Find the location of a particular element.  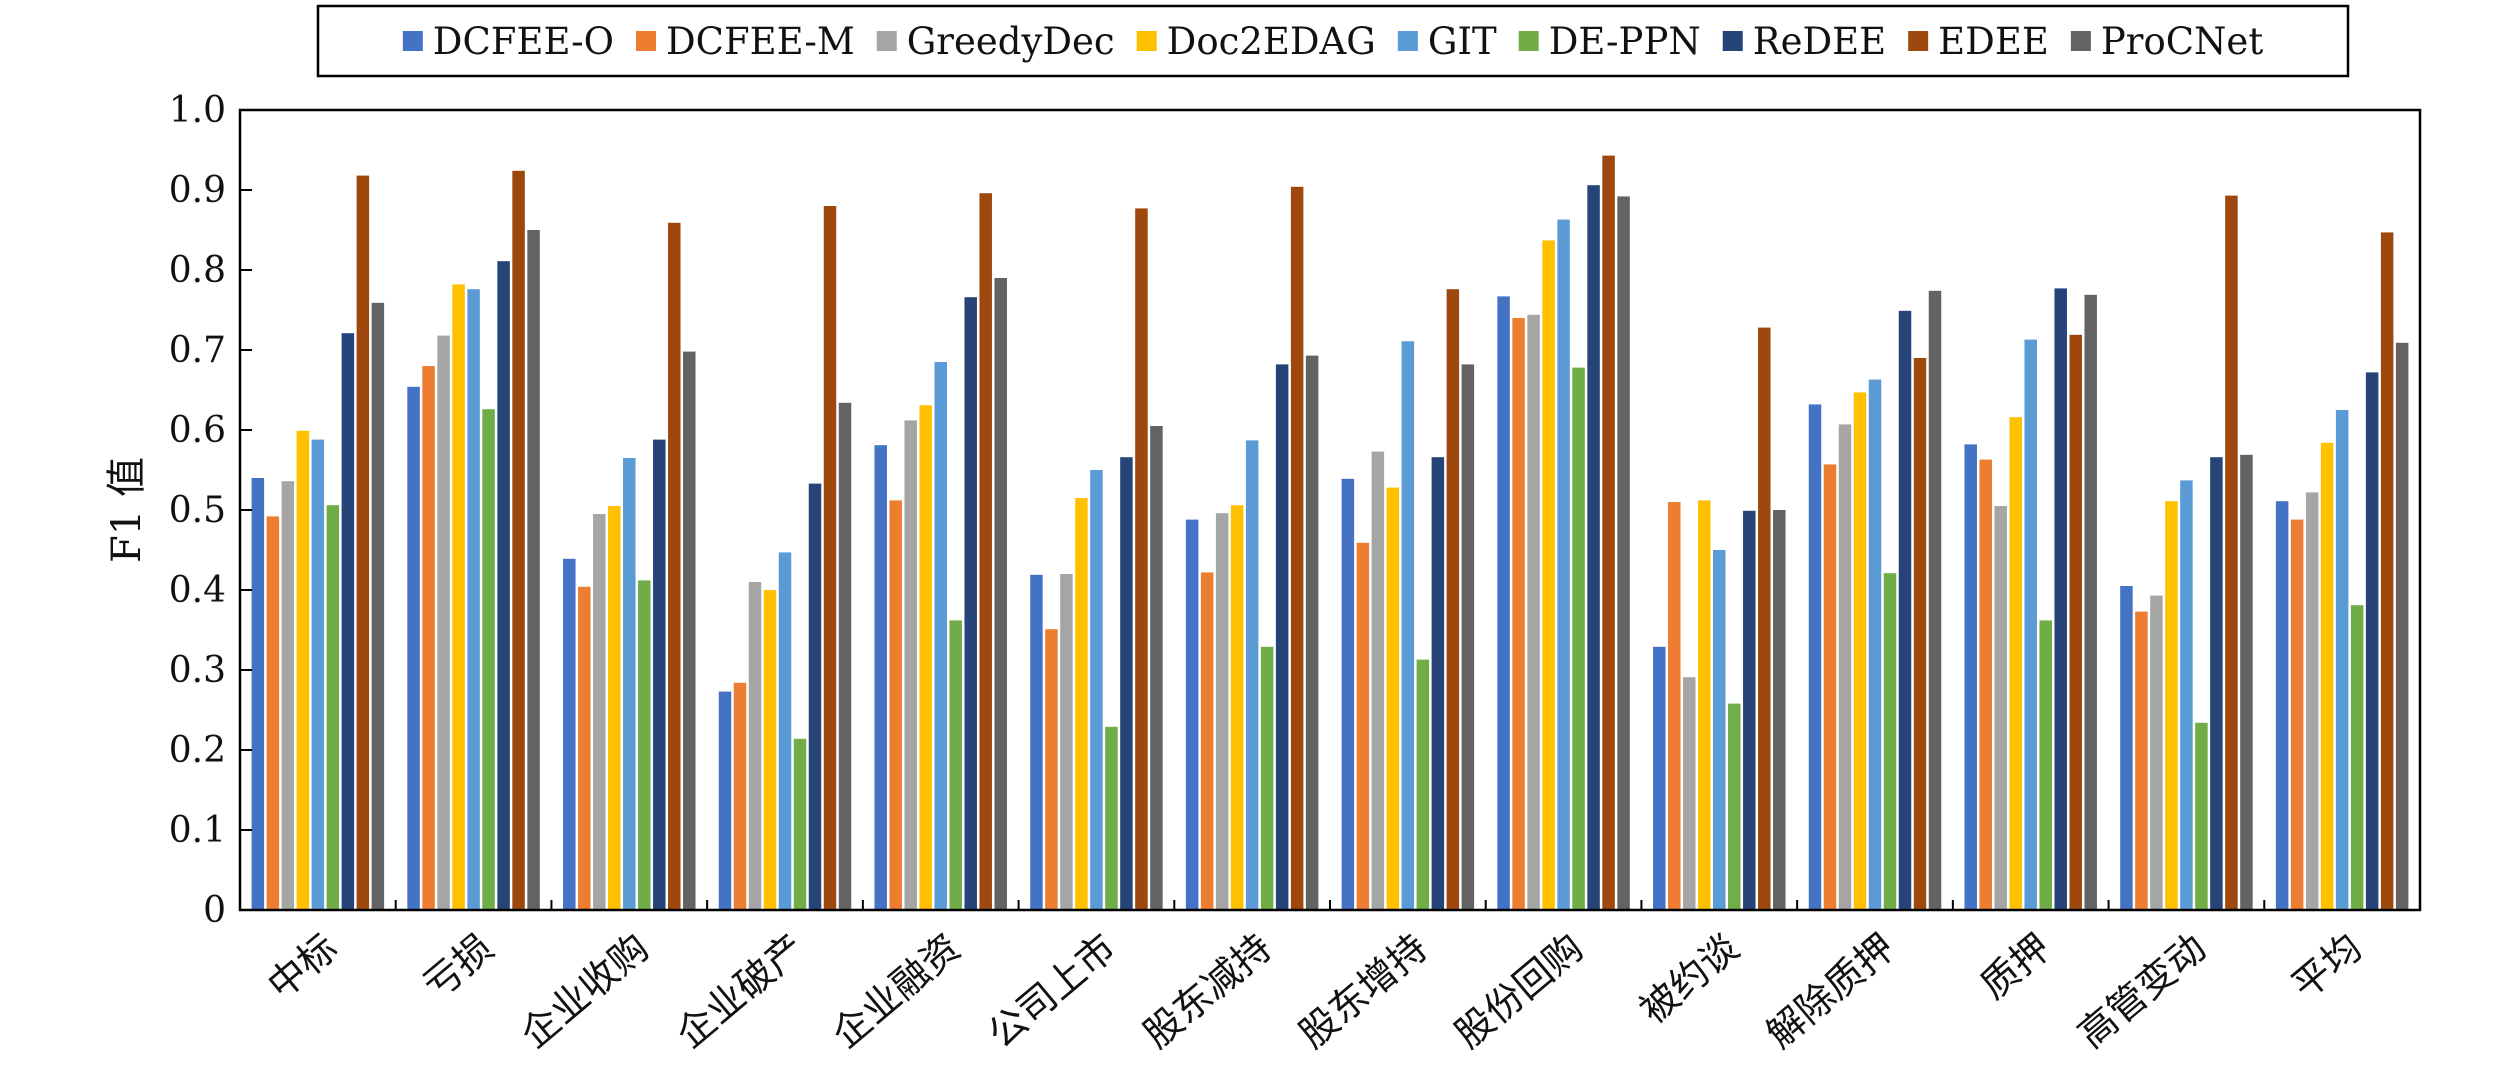

legend-label: GIT is located at coordinates (1462, 41).